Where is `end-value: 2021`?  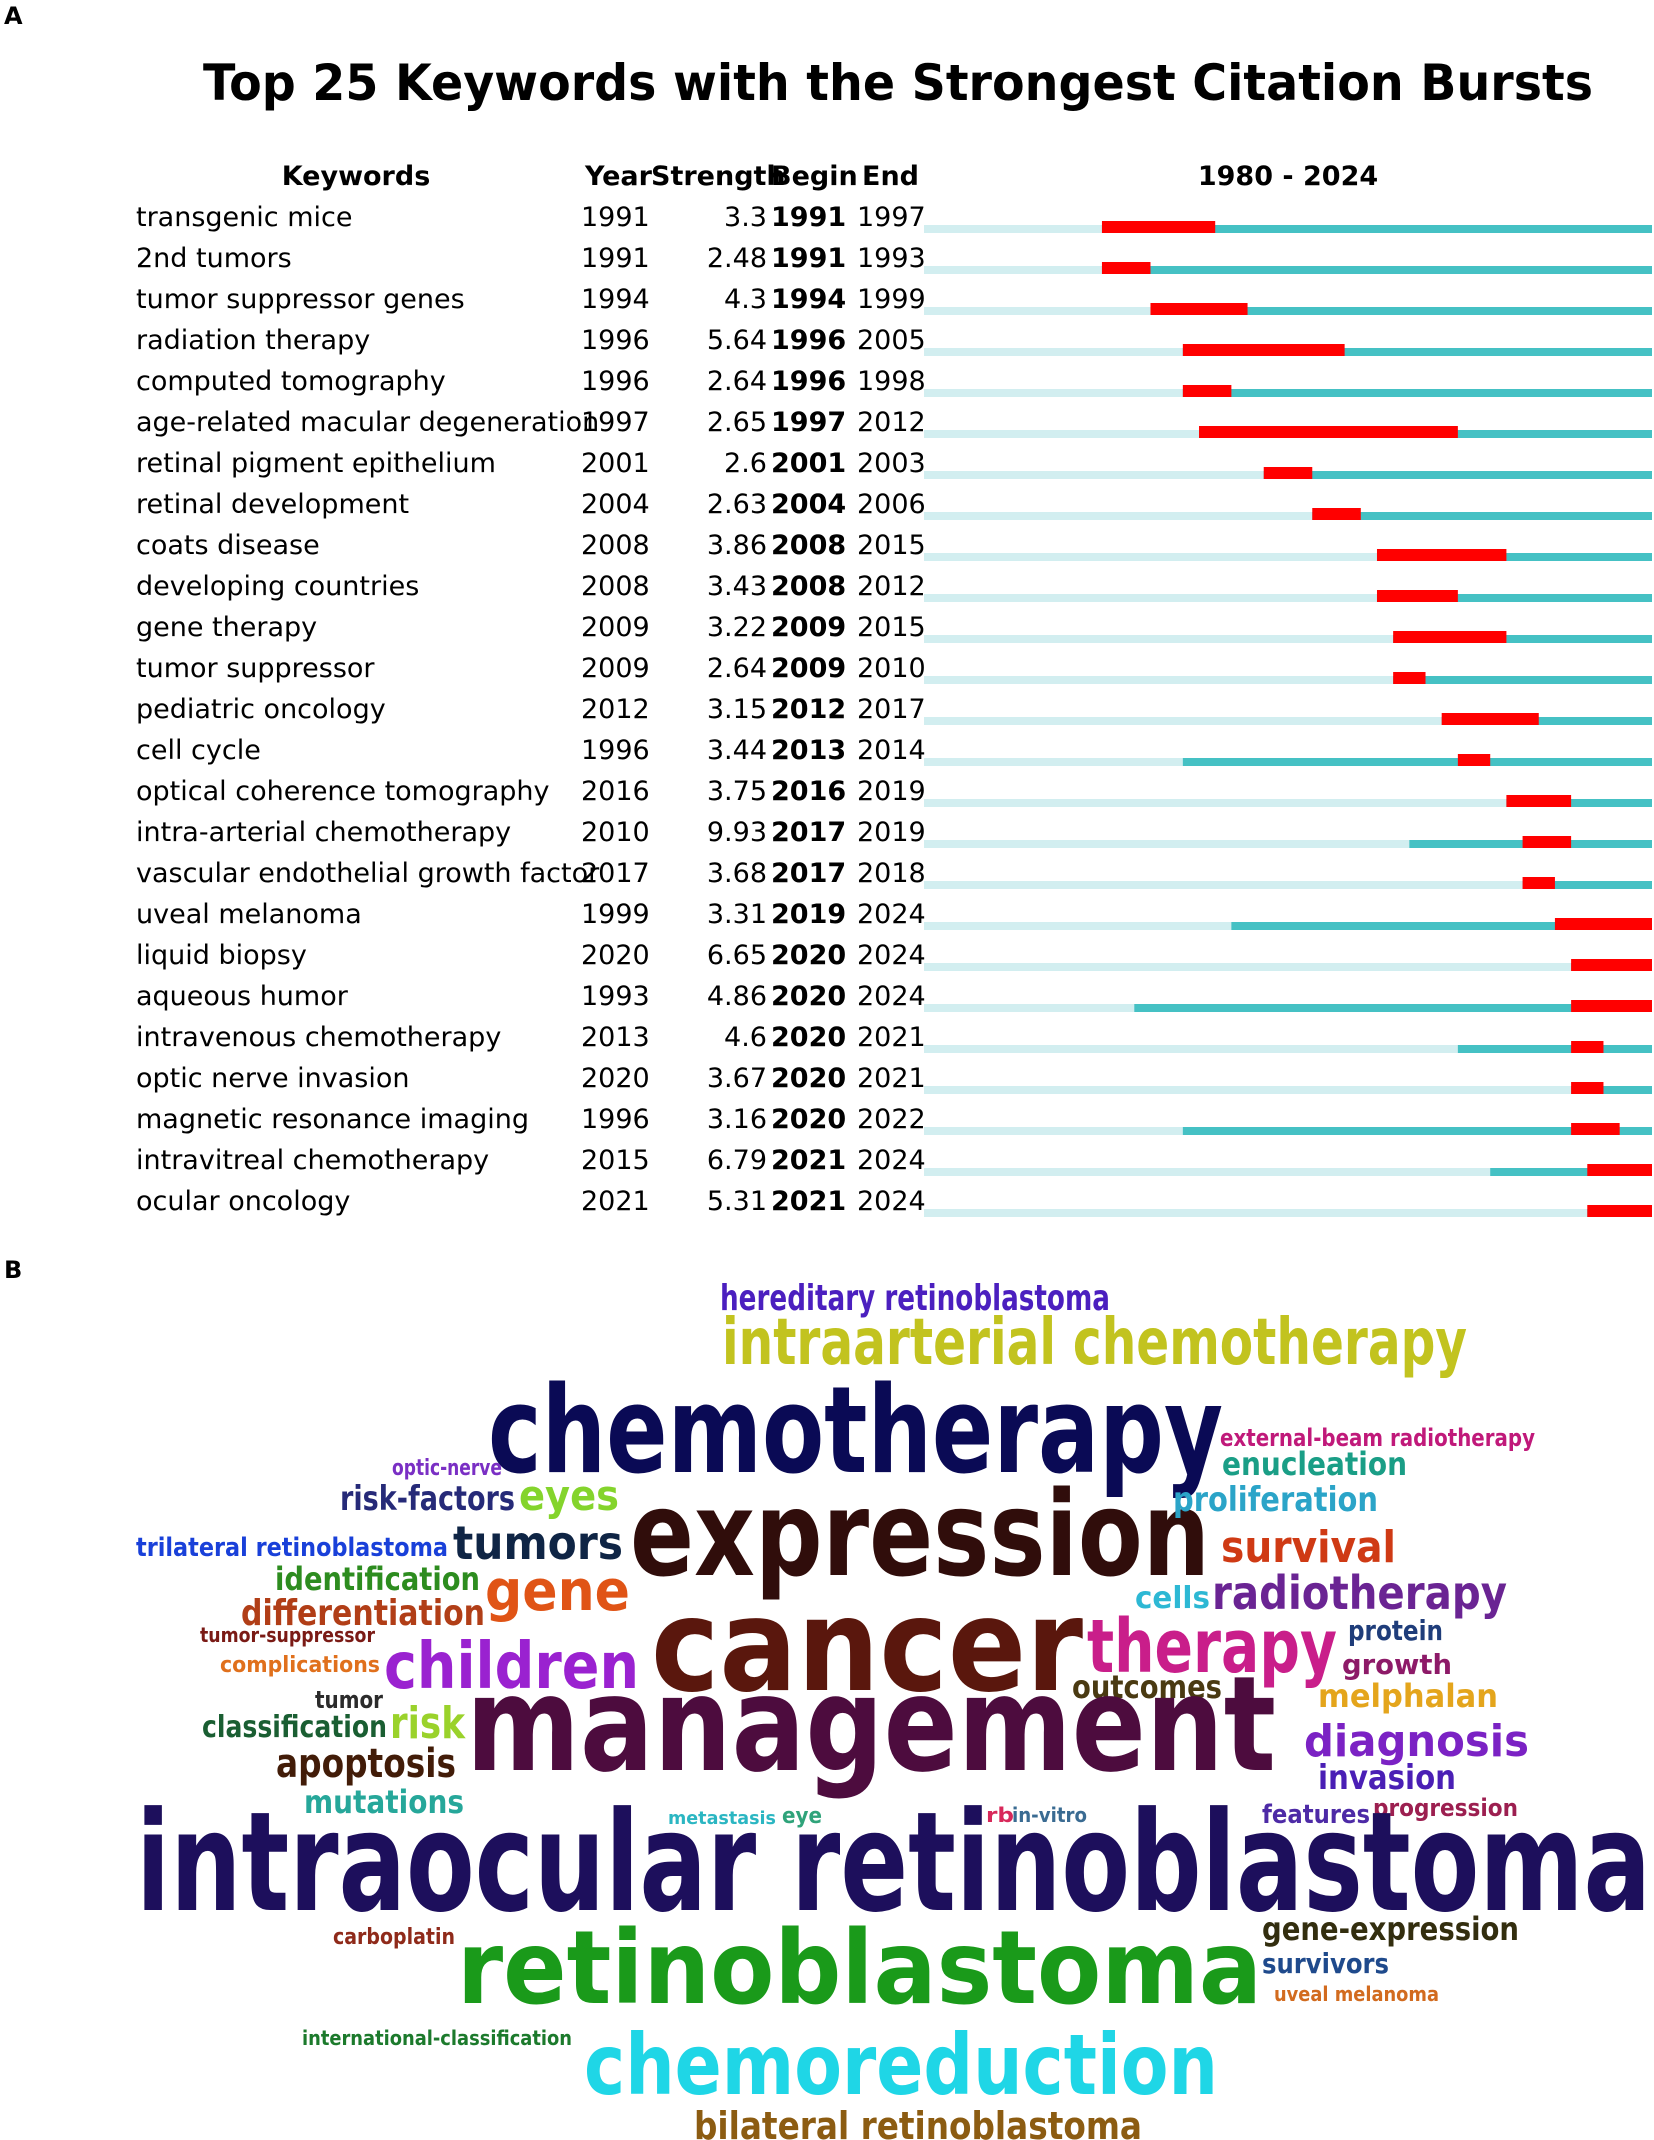
end-value: 2021 is located at coordinates (891, 1078).